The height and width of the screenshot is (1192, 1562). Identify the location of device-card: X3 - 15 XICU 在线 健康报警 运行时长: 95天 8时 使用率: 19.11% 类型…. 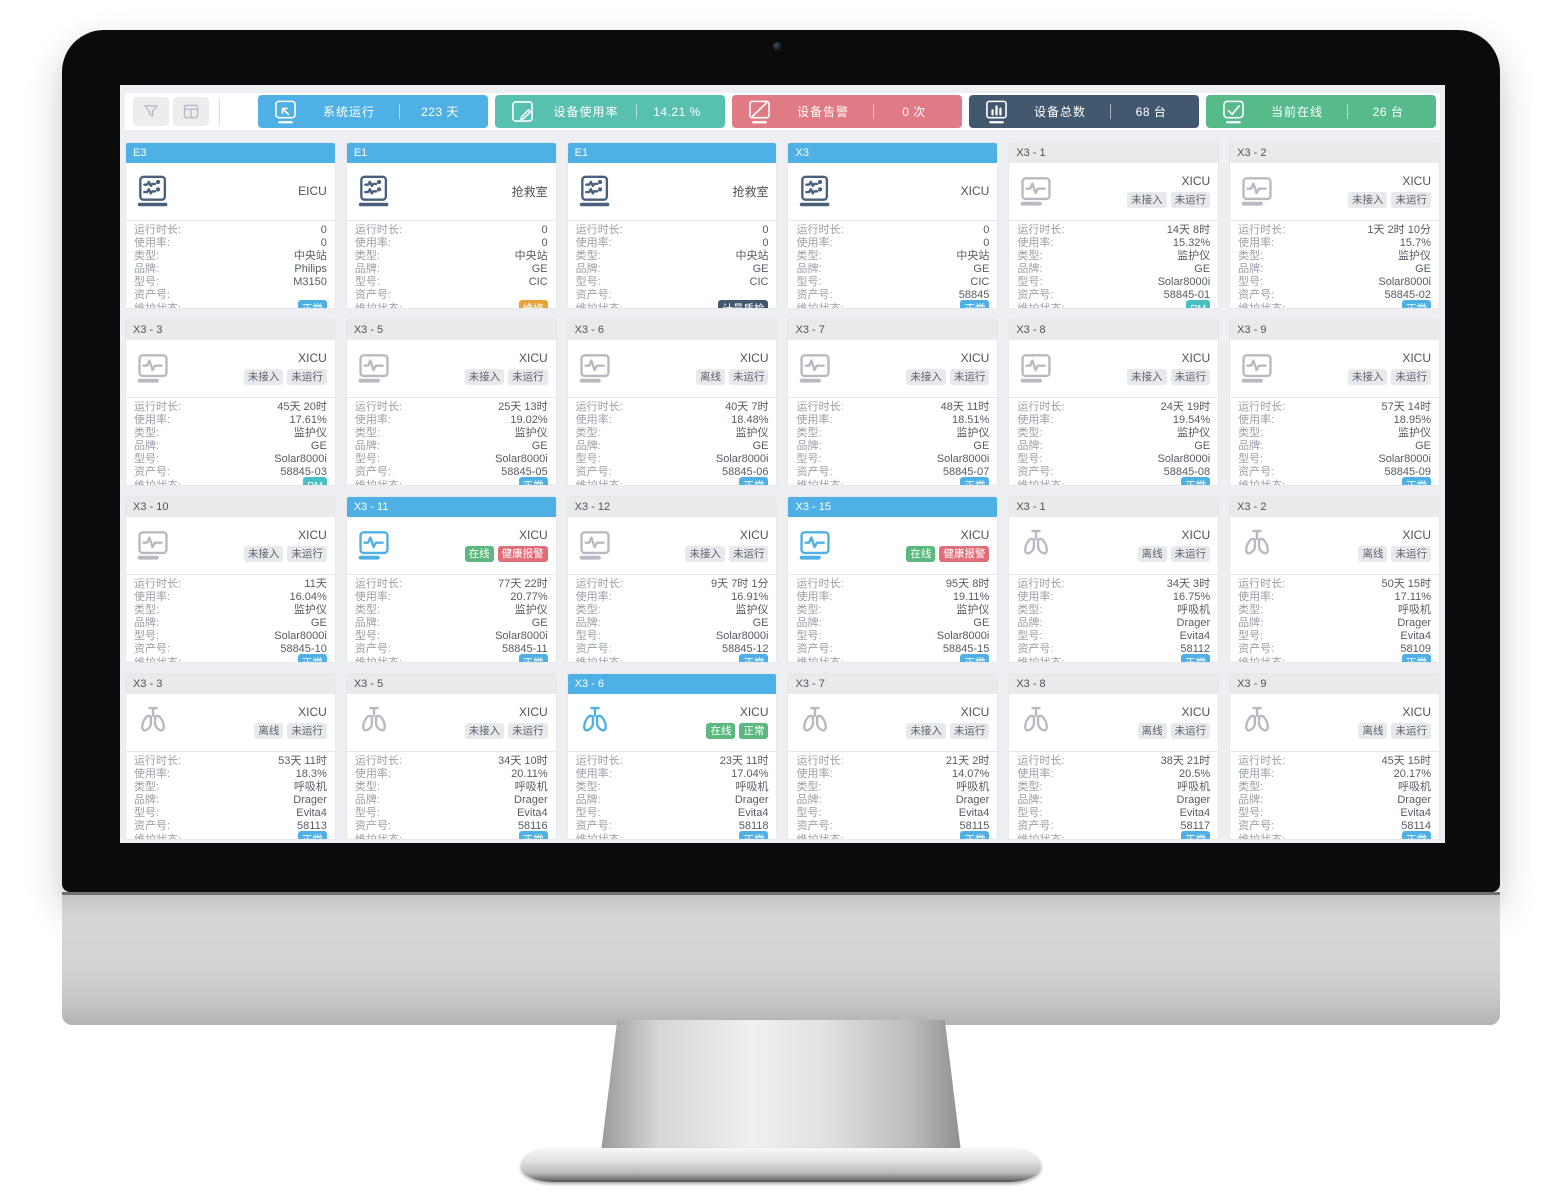
(893, 579).